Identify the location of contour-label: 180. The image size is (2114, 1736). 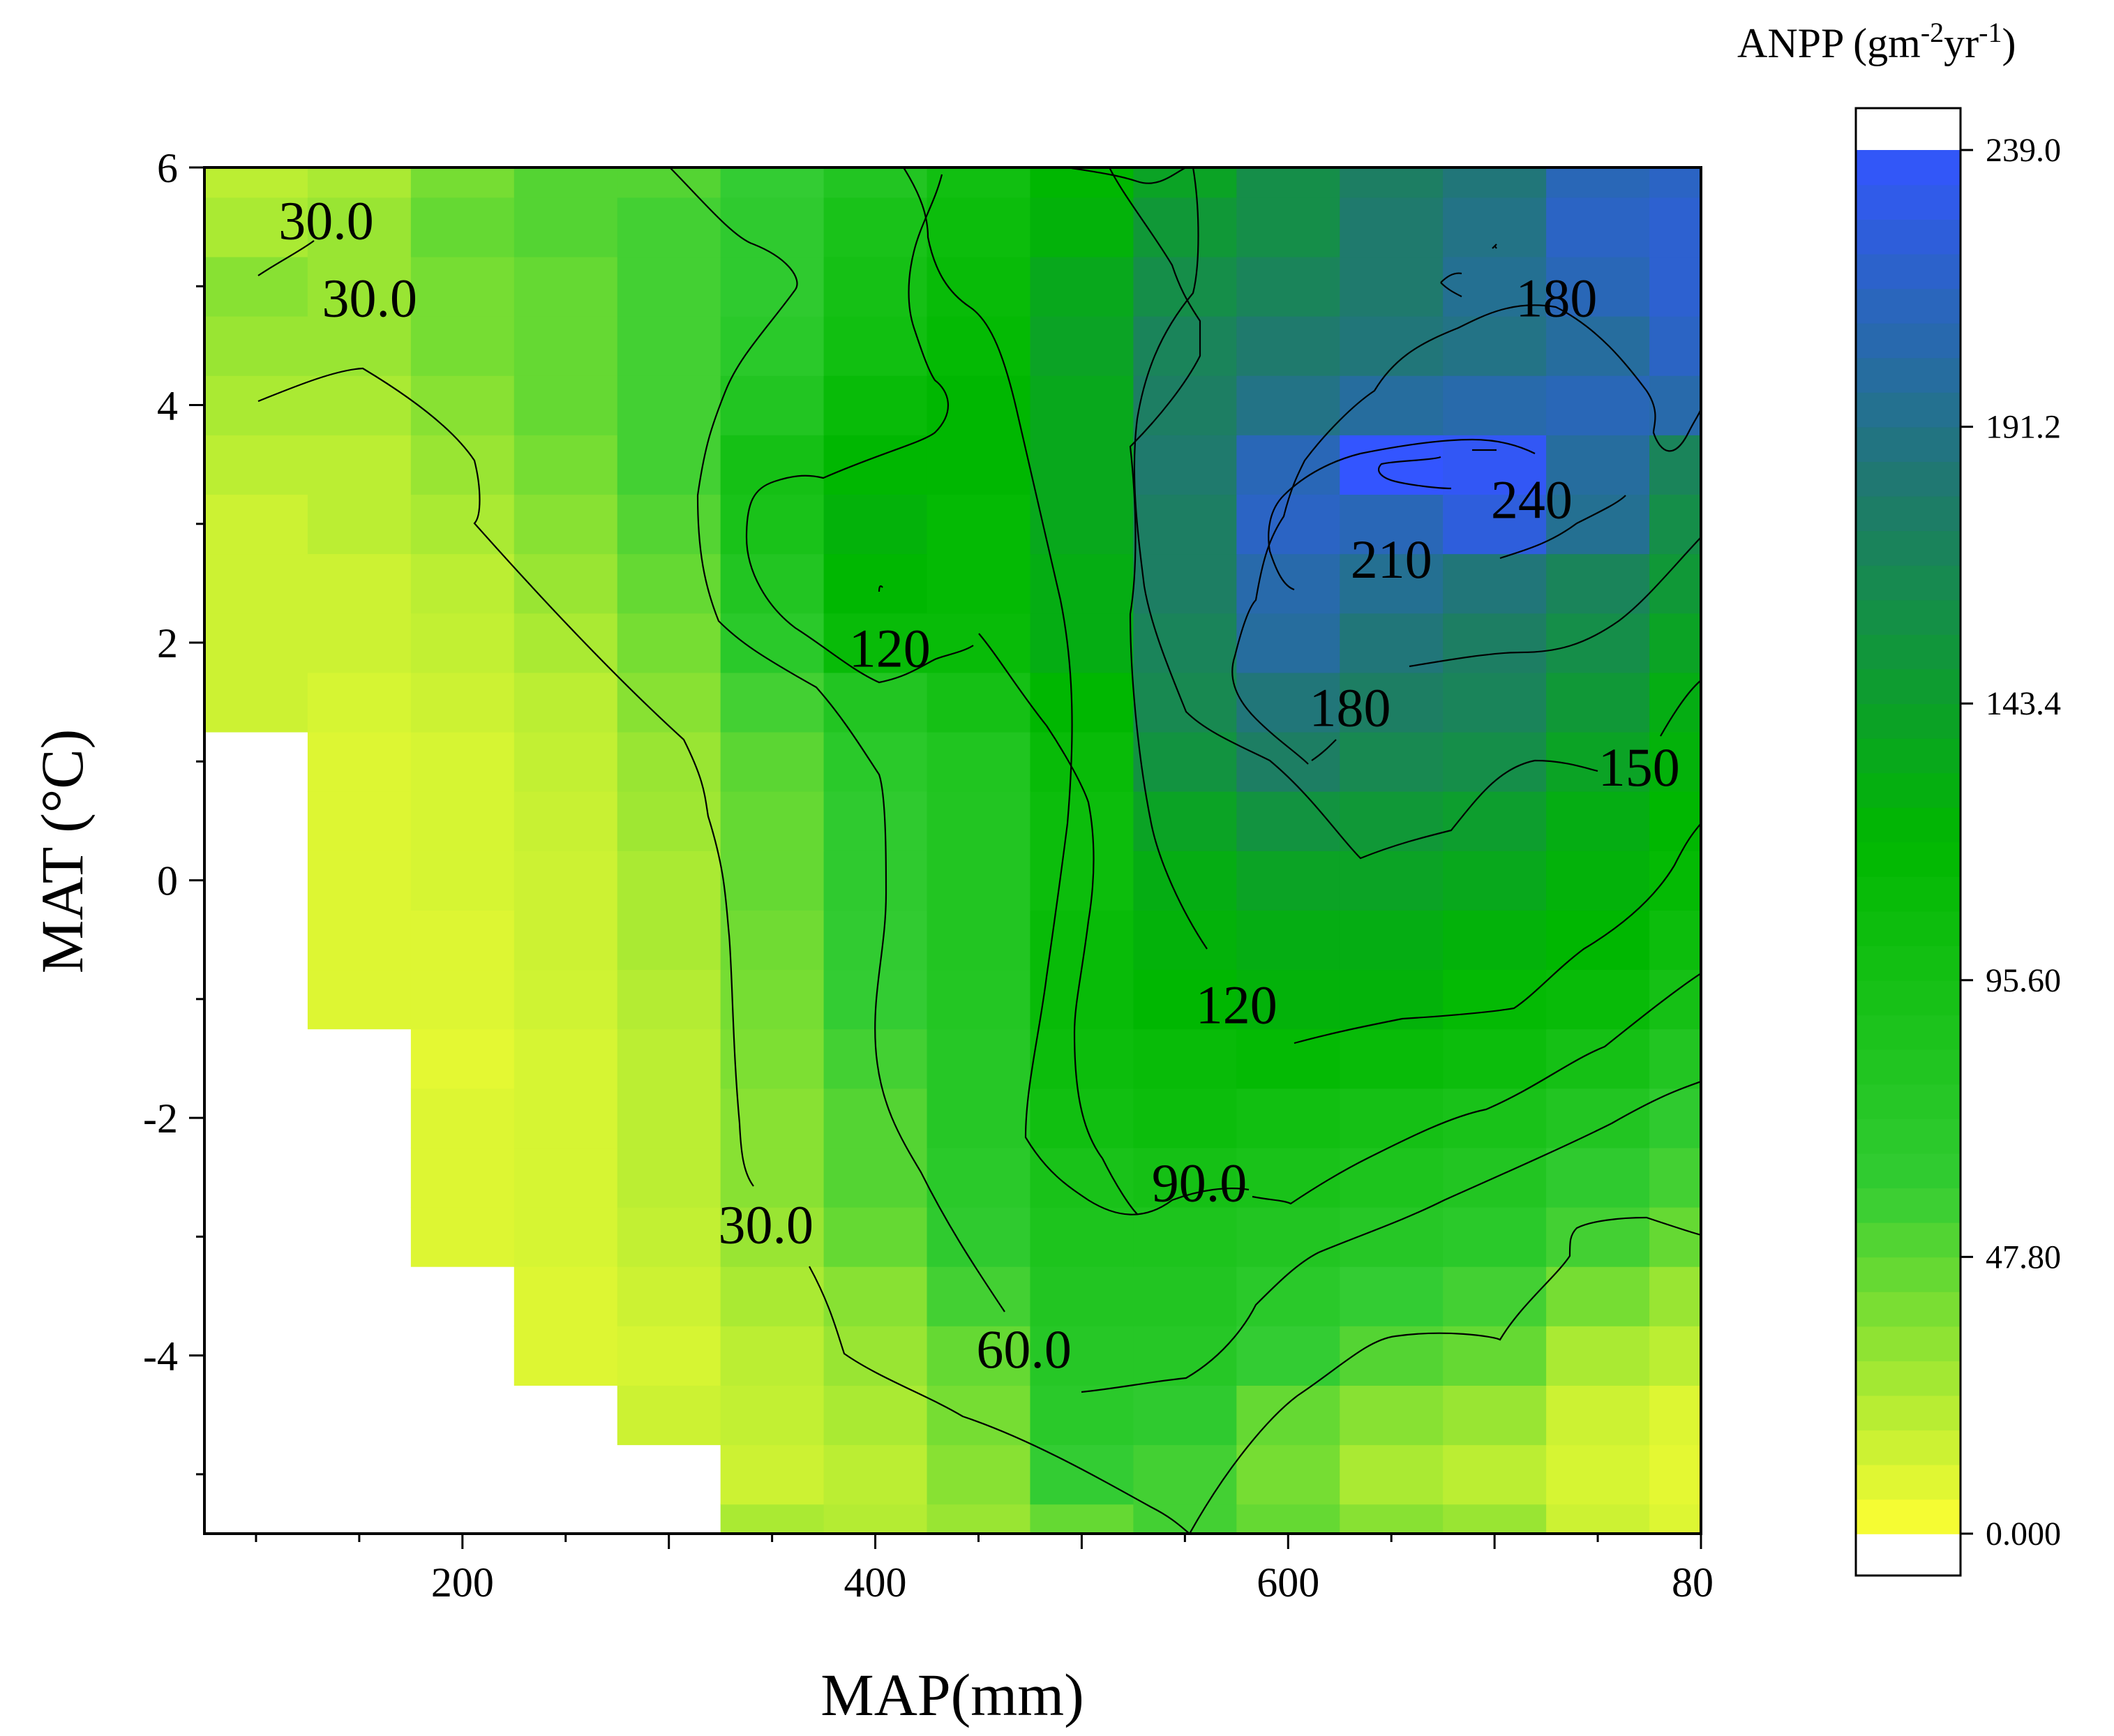
(1556, 297).